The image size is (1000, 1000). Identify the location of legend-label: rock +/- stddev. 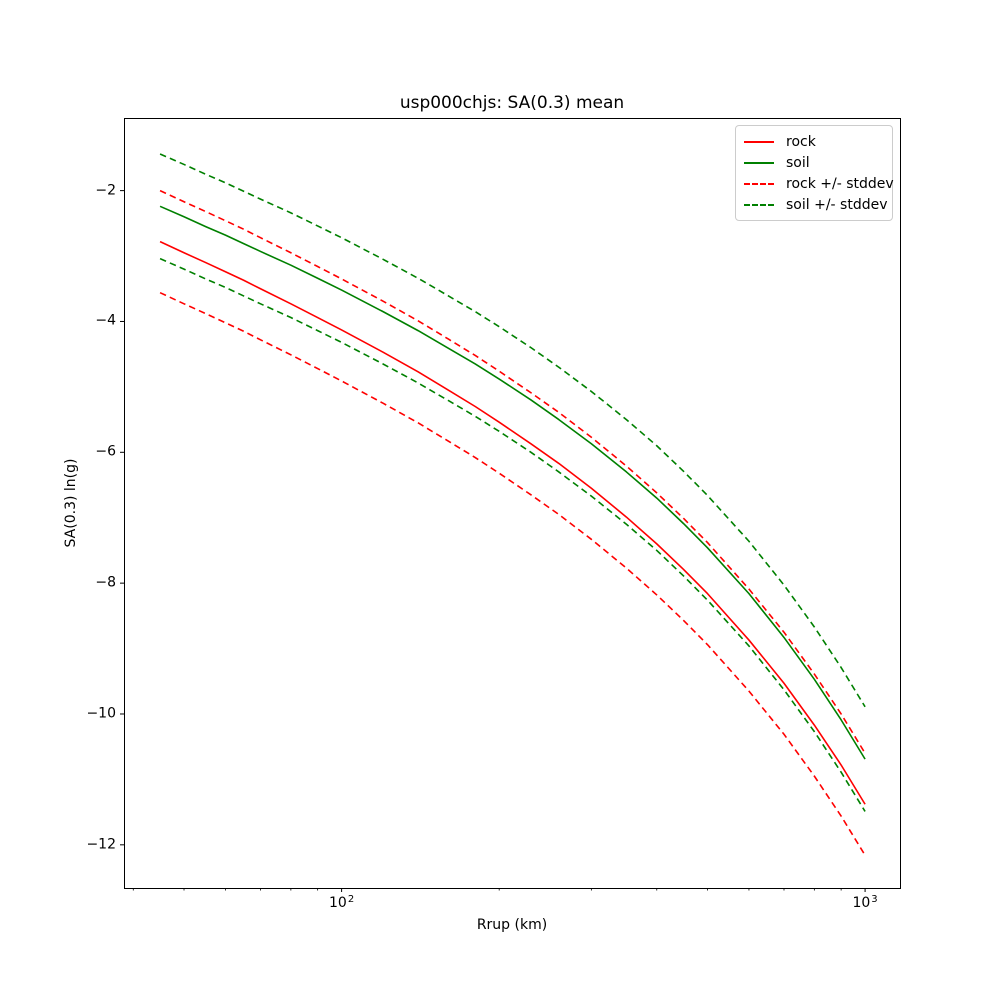
(840, 183).